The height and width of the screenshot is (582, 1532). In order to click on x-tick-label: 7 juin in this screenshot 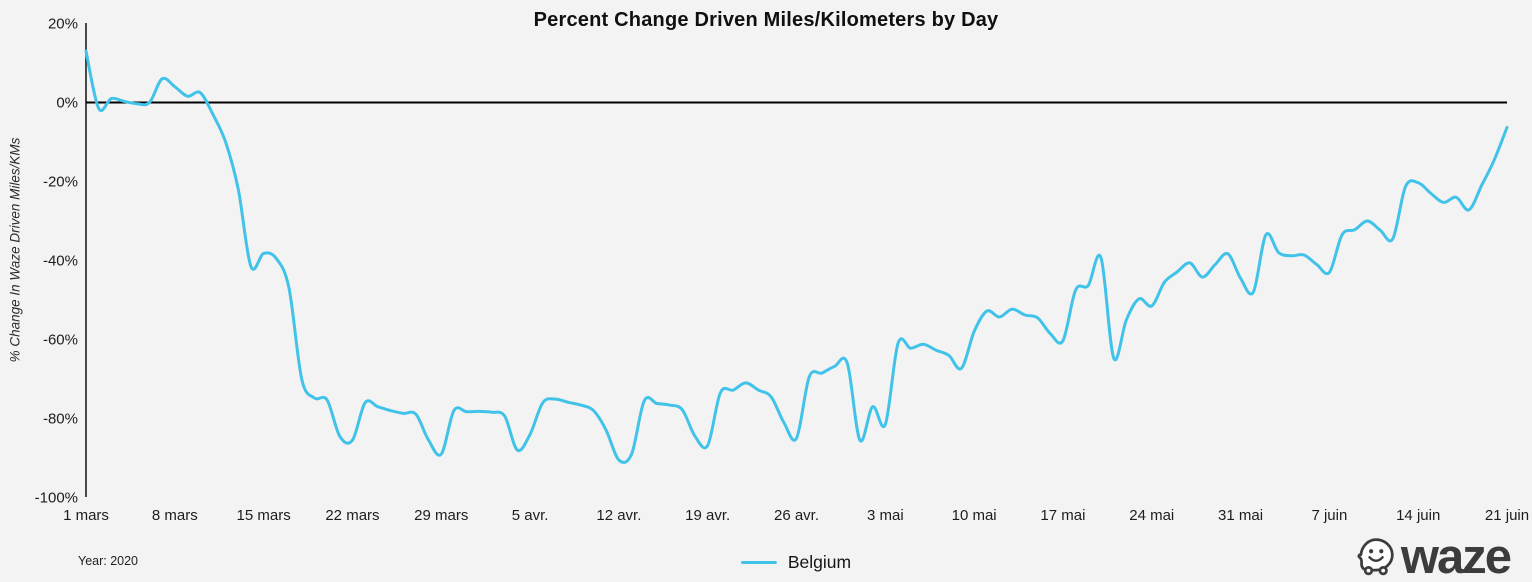, I will do `click(1329, 515)`.